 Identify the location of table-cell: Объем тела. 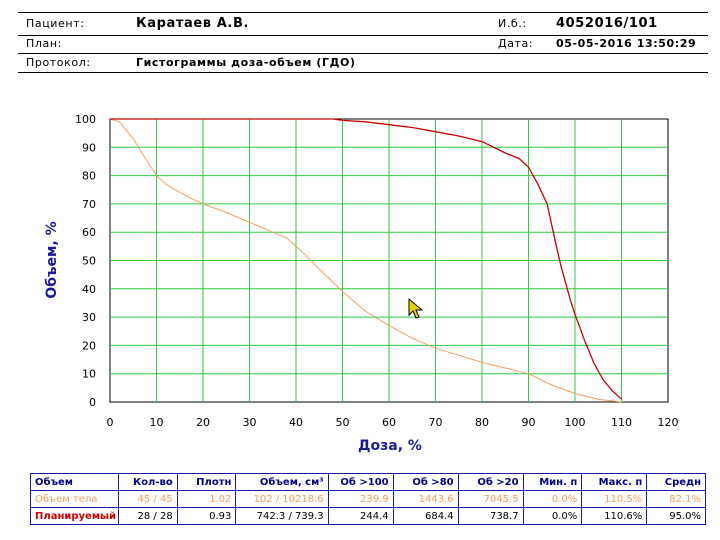
(74, 499).